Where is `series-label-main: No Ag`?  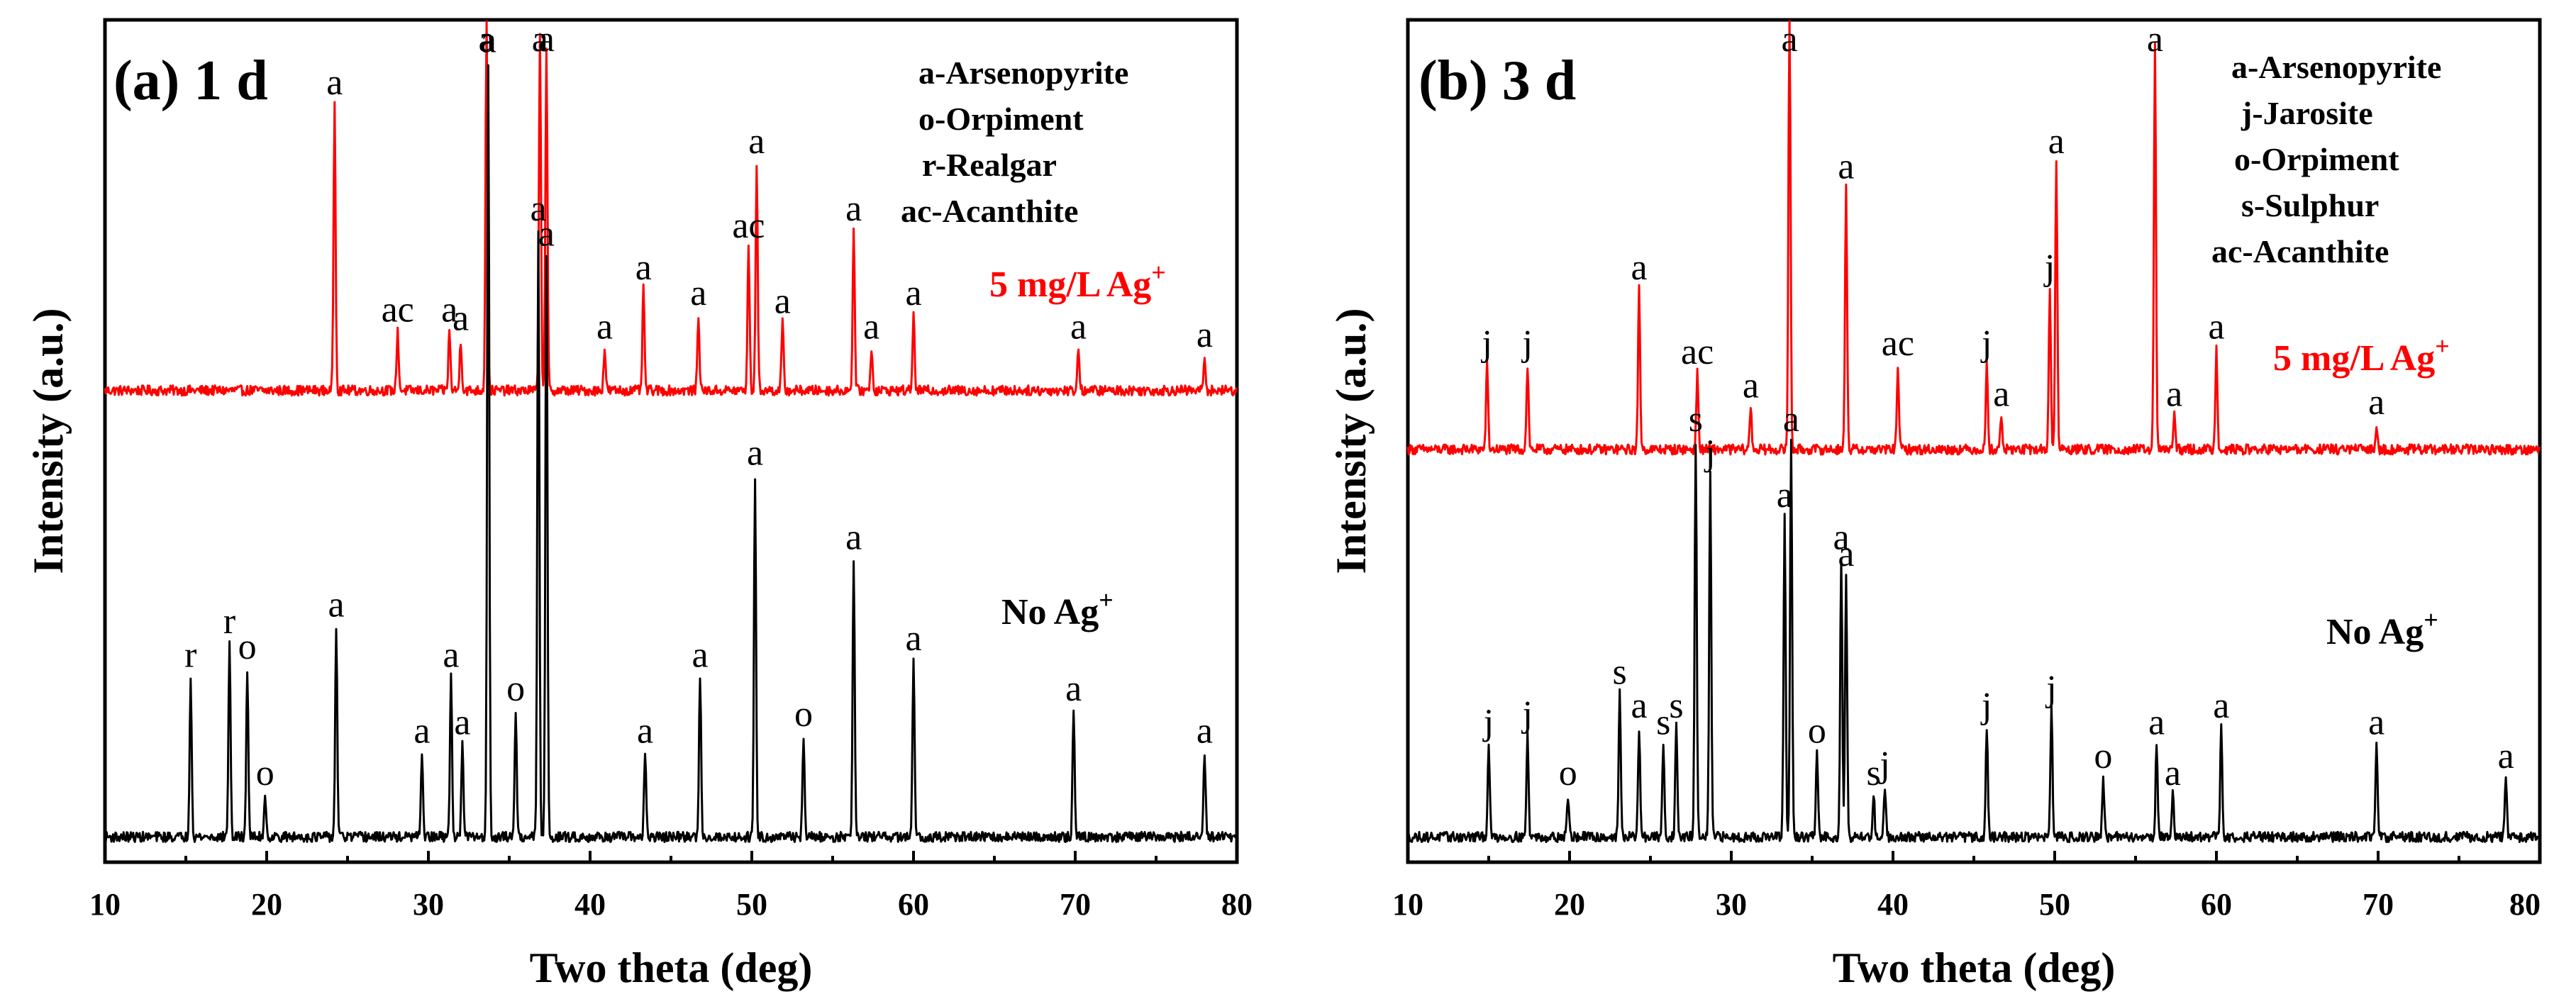 series-label-main: No Ag is located at coordinates (2375, 632).